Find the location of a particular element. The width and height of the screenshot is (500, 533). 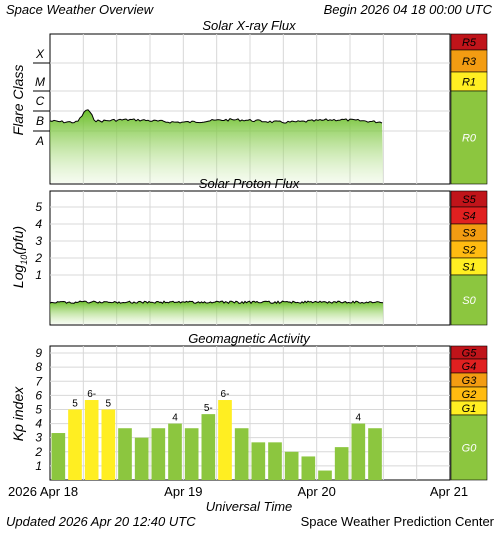

scale-label: G0 is located at coordinates (470, 449).